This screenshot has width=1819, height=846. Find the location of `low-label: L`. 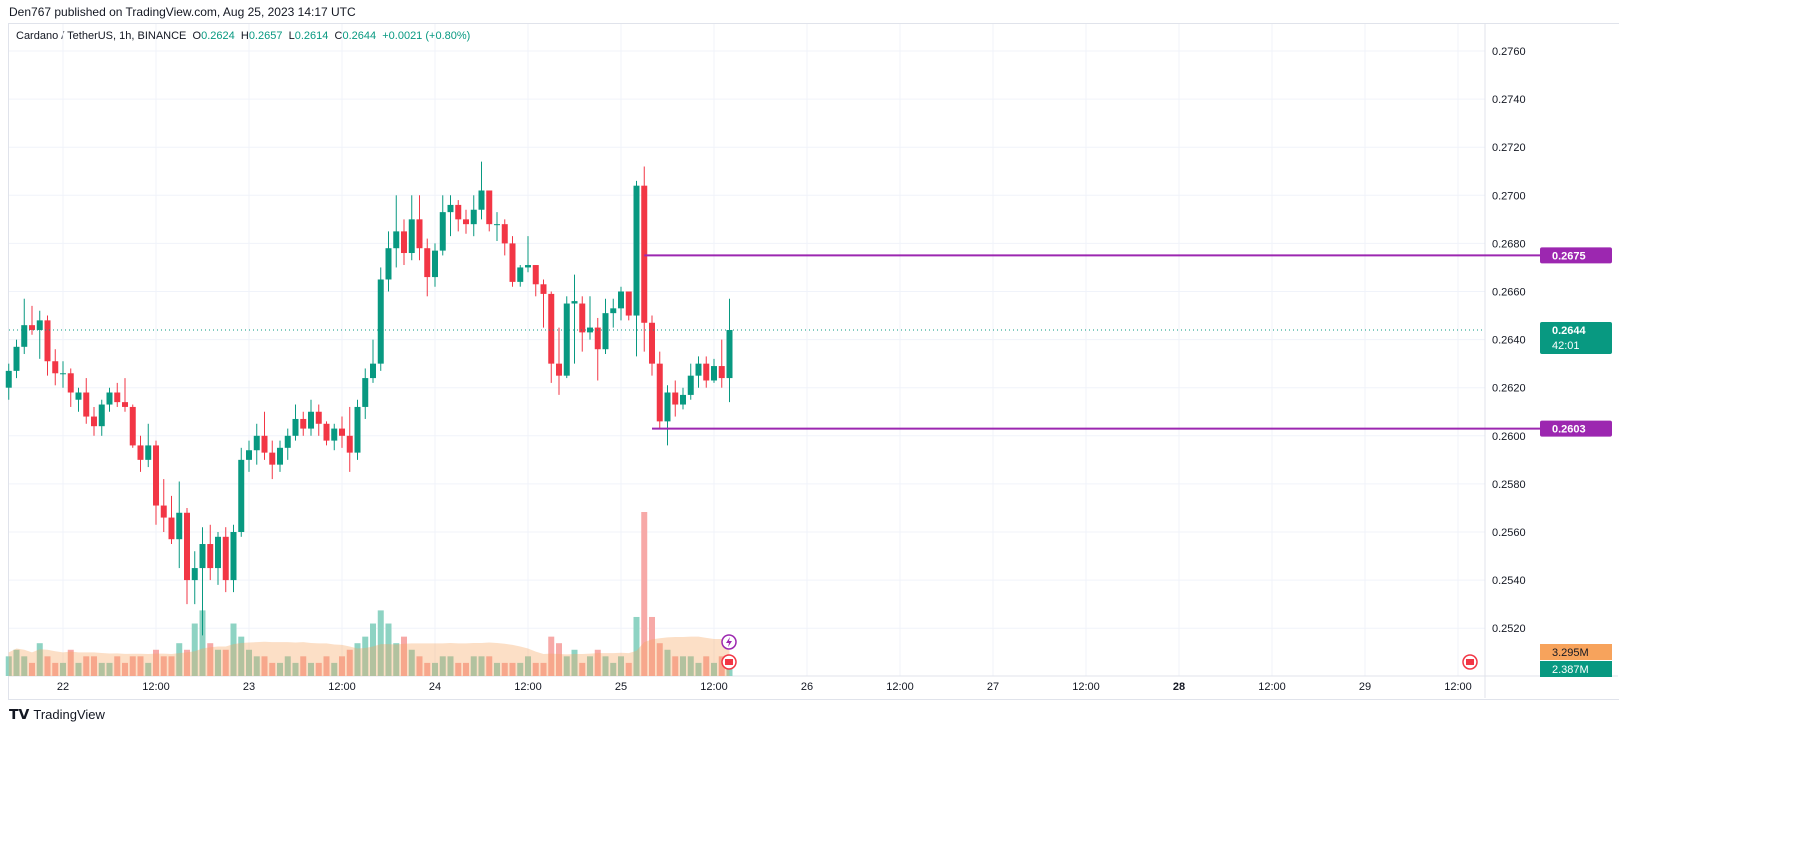

low-label: L is located at coordinates (291, 36).